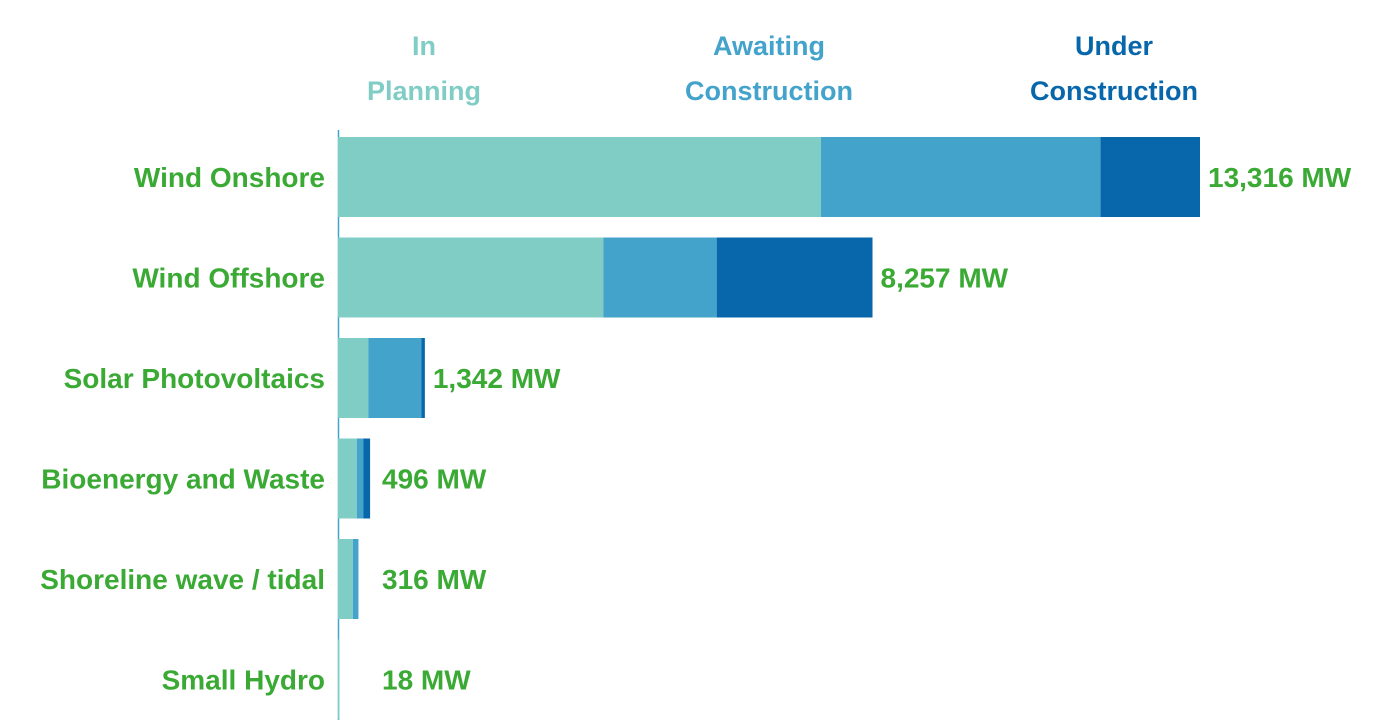 The width and height of the screenshot is (1379, 723). Describe the element at coordinates (769, 46) in the screenshot. I see `legend-item-line: Awaiting` at that location.